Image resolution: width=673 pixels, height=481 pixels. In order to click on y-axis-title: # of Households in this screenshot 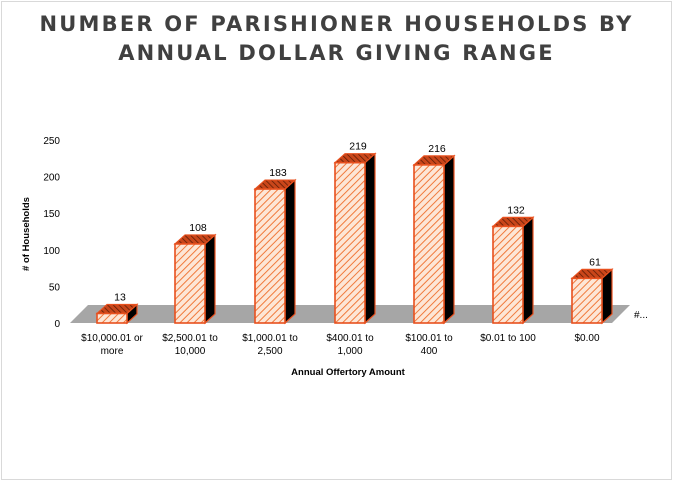, I will do `click(26, 234)`.